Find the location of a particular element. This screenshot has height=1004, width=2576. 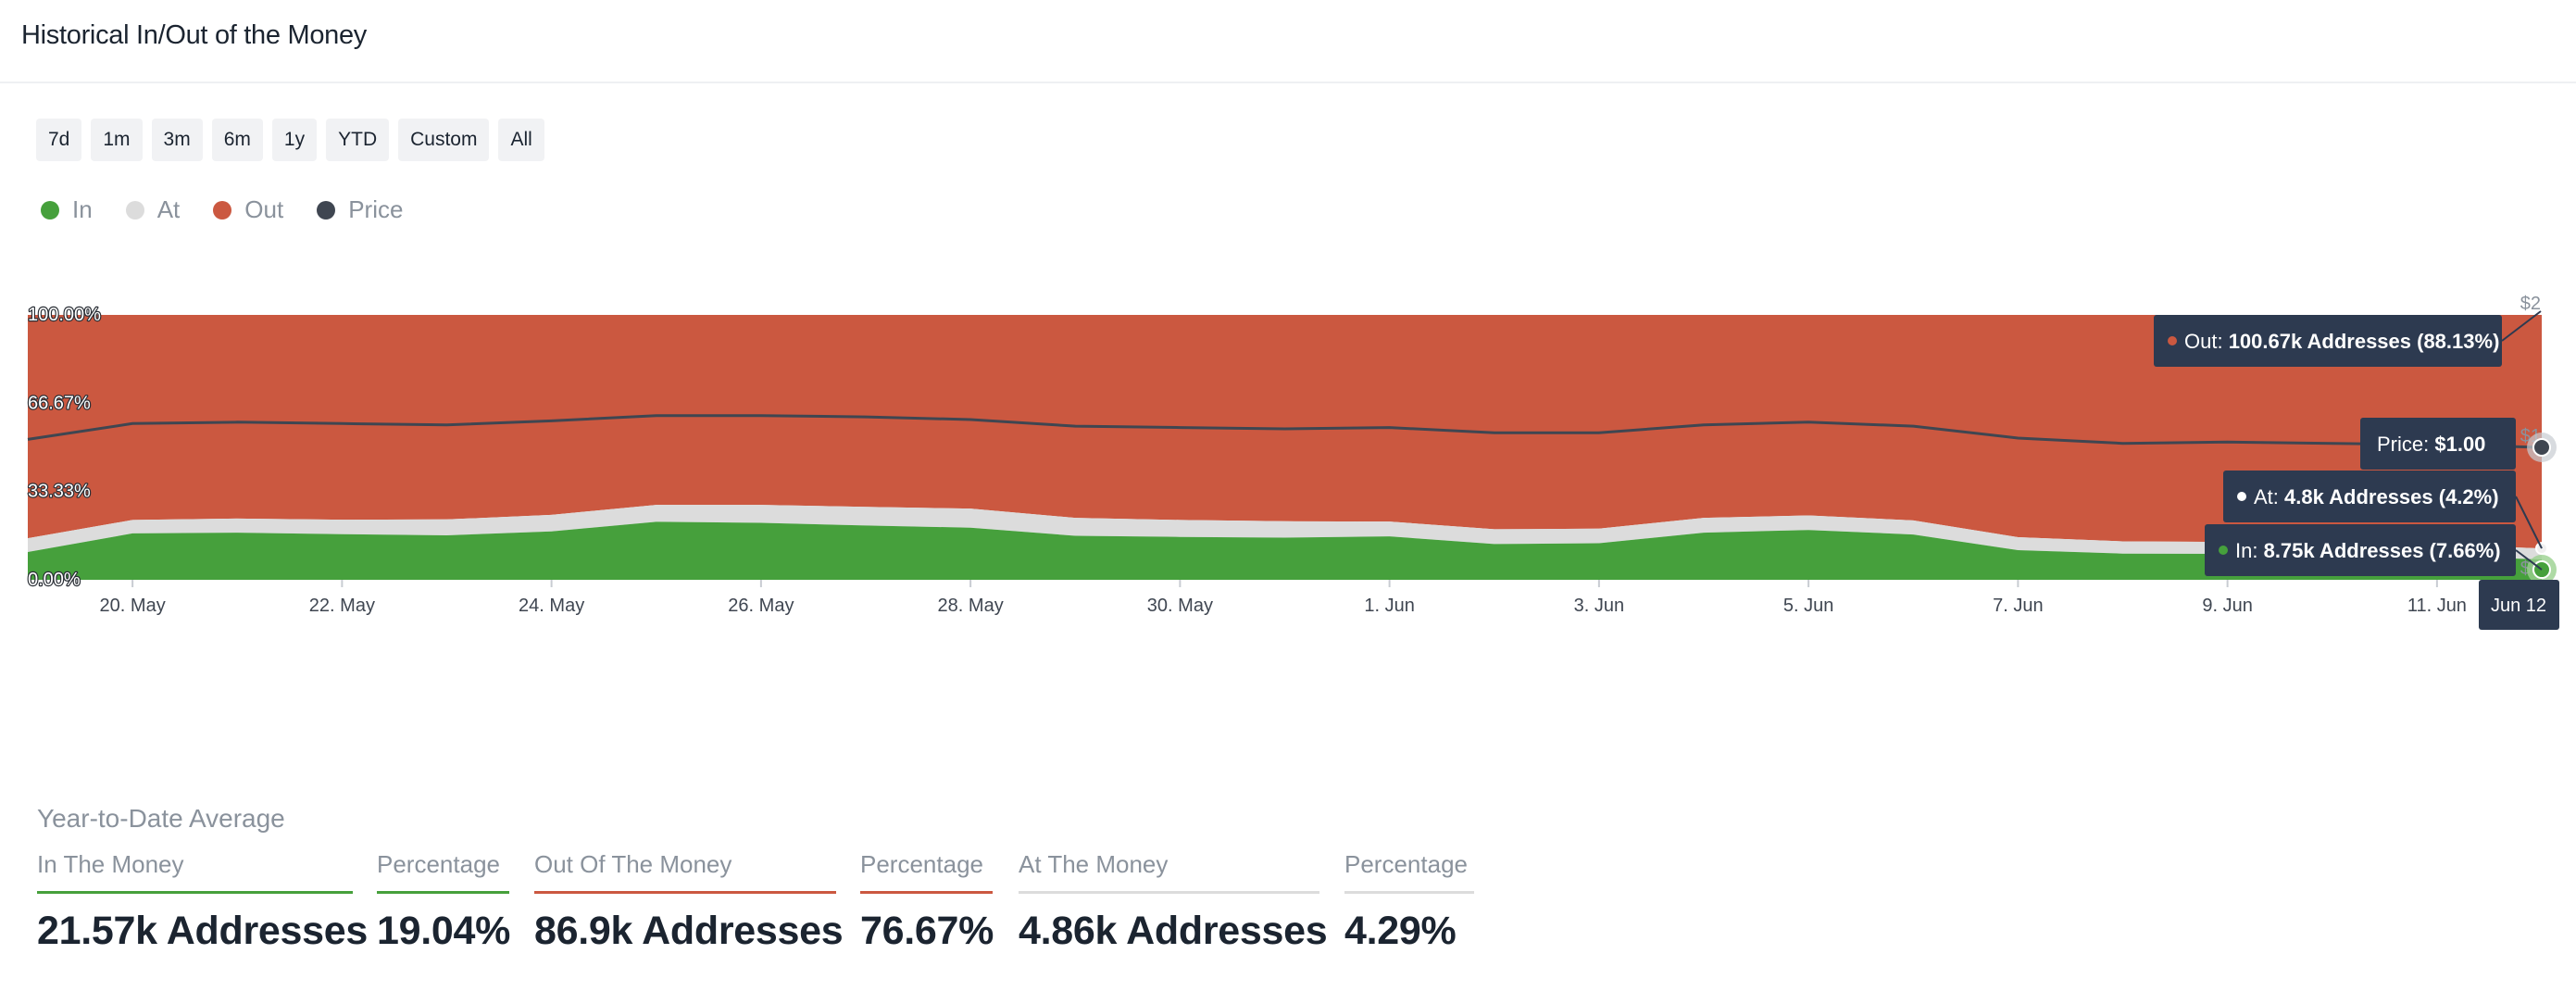

stat-value: 19.04% is located at coordinates (444, 931).